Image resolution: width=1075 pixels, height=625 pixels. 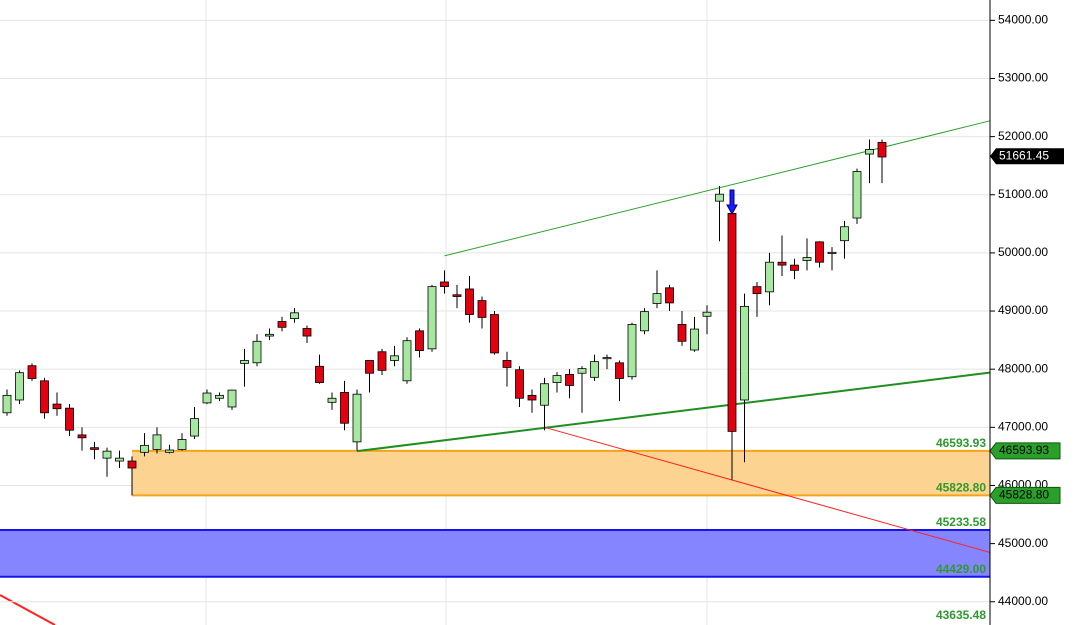 I want to click on y-tick-label: 51000.00, so click(x=1023, y=194).